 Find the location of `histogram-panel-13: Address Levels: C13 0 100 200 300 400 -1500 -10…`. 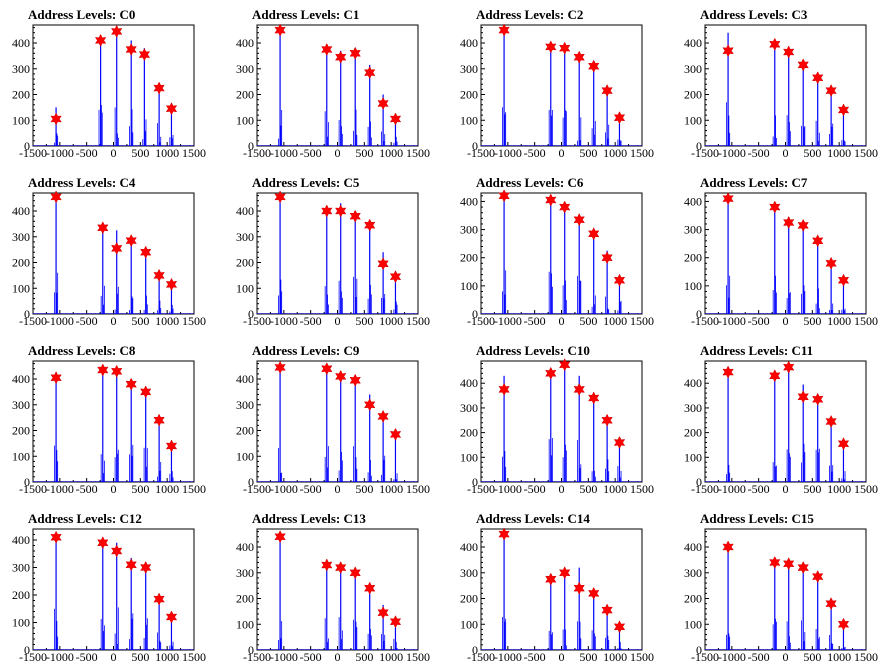

histogram-panel-13: Address Levels: C13 0 100 200 300 400 -1500 -10… is located at coordinates (336, 588).